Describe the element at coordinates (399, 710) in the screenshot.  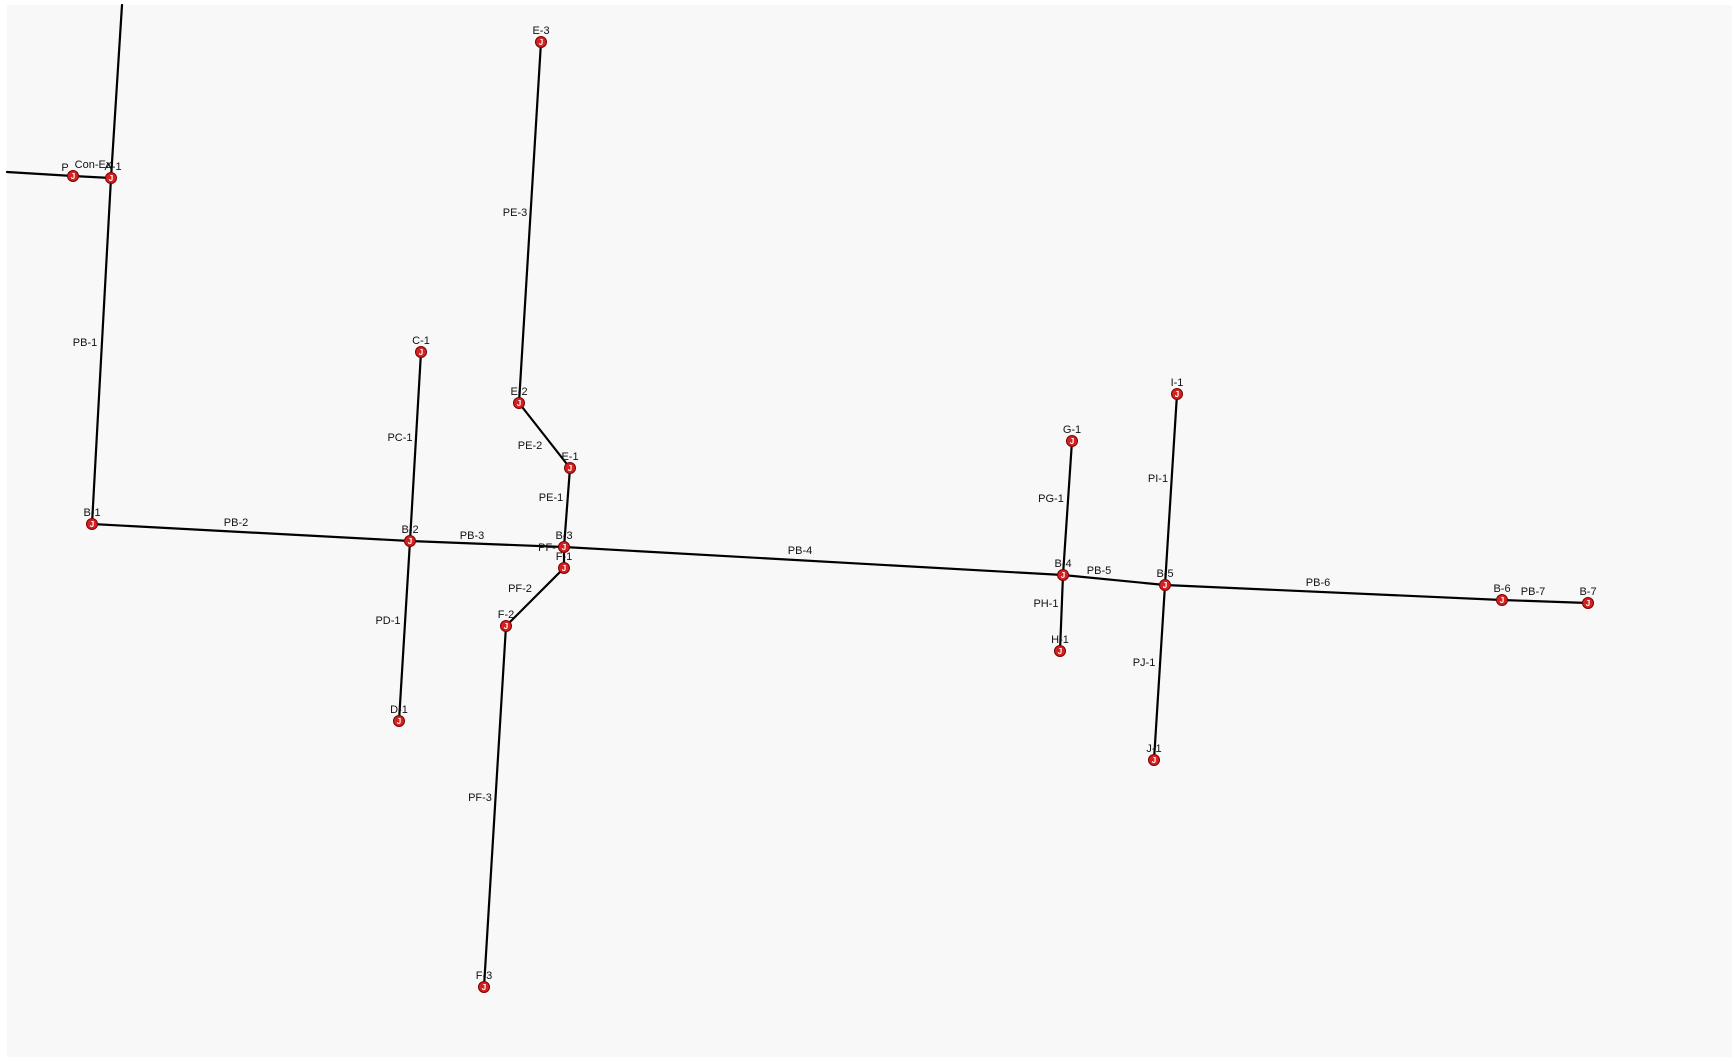
I see `junction-label-d-1: D-1` at that location.